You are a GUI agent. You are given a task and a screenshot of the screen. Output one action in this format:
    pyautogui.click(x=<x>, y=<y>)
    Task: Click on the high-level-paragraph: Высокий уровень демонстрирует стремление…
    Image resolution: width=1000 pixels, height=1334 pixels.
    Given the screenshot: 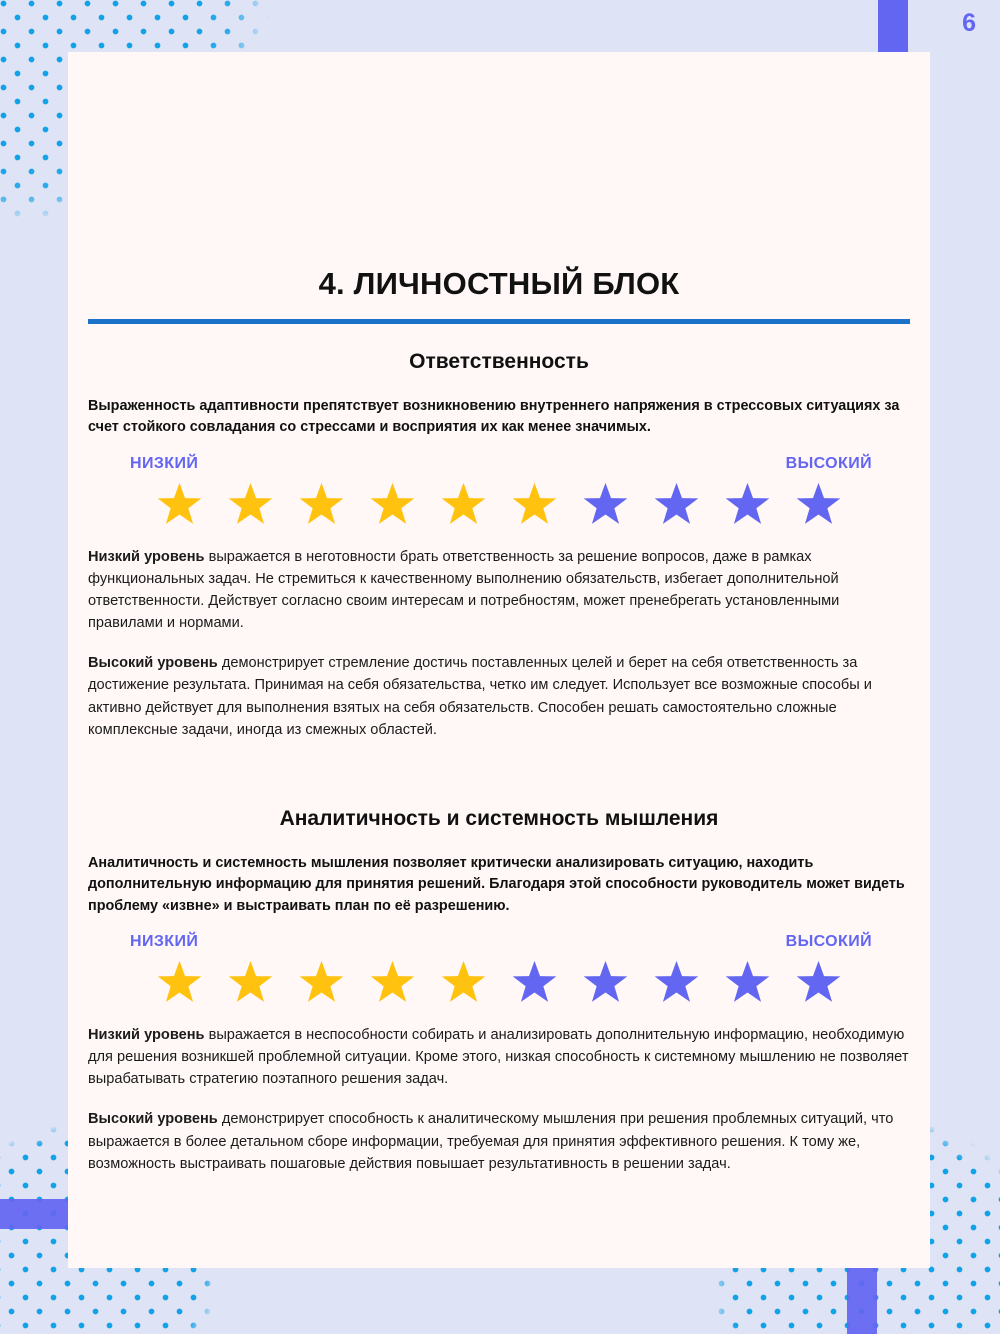 What is the action you would take?
    pyautogui.click(x=499, y=696)
    